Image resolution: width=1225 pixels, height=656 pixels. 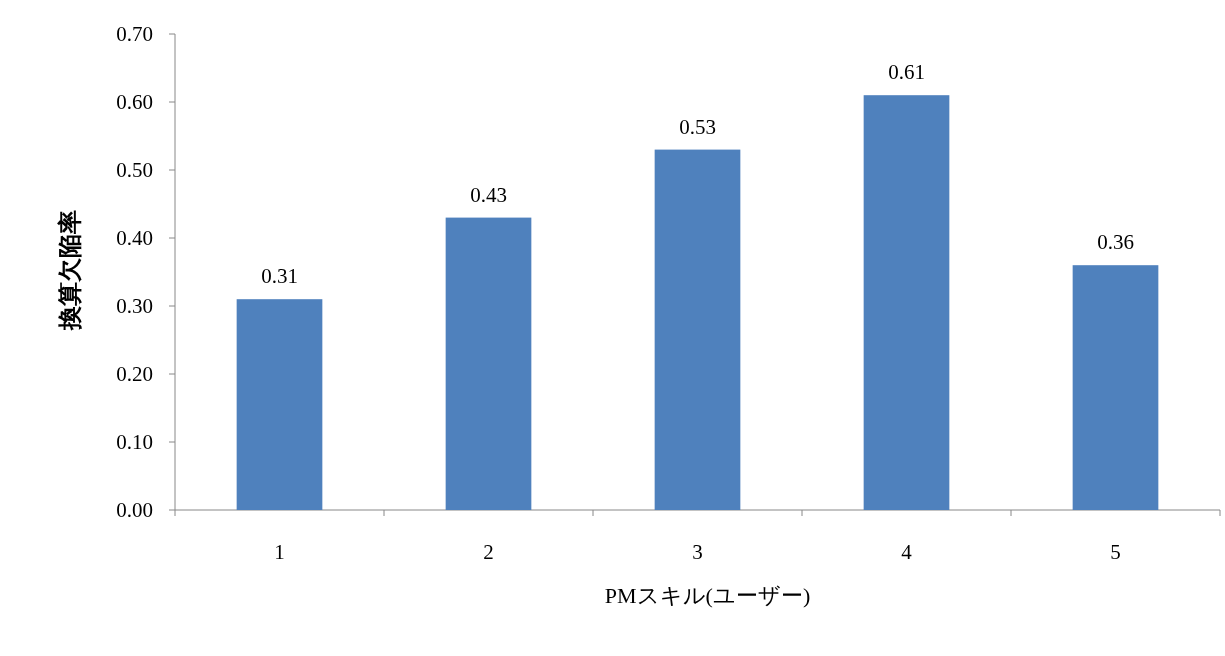 What do you see at coordinates (134, 306) in the screenshot?
I see `y-tick-label: 0.30` at bounding box center [134, 306].